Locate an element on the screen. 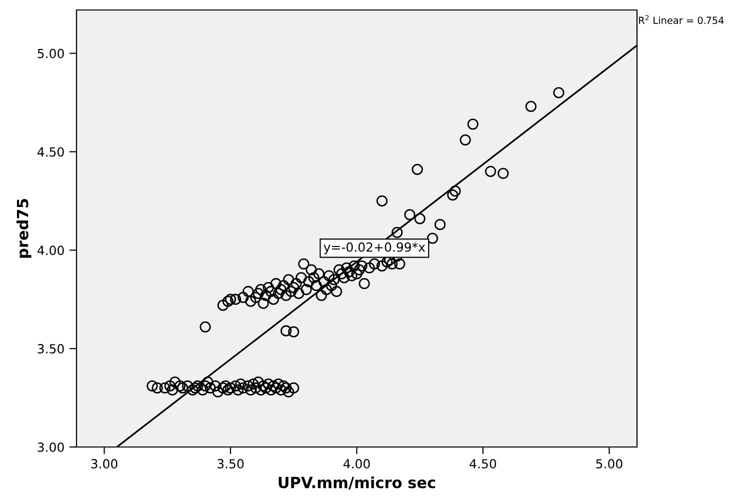 The width and height of the screenshot is (735, 497). y-tick-label: 3.00 is located at coordinates (51, 447).